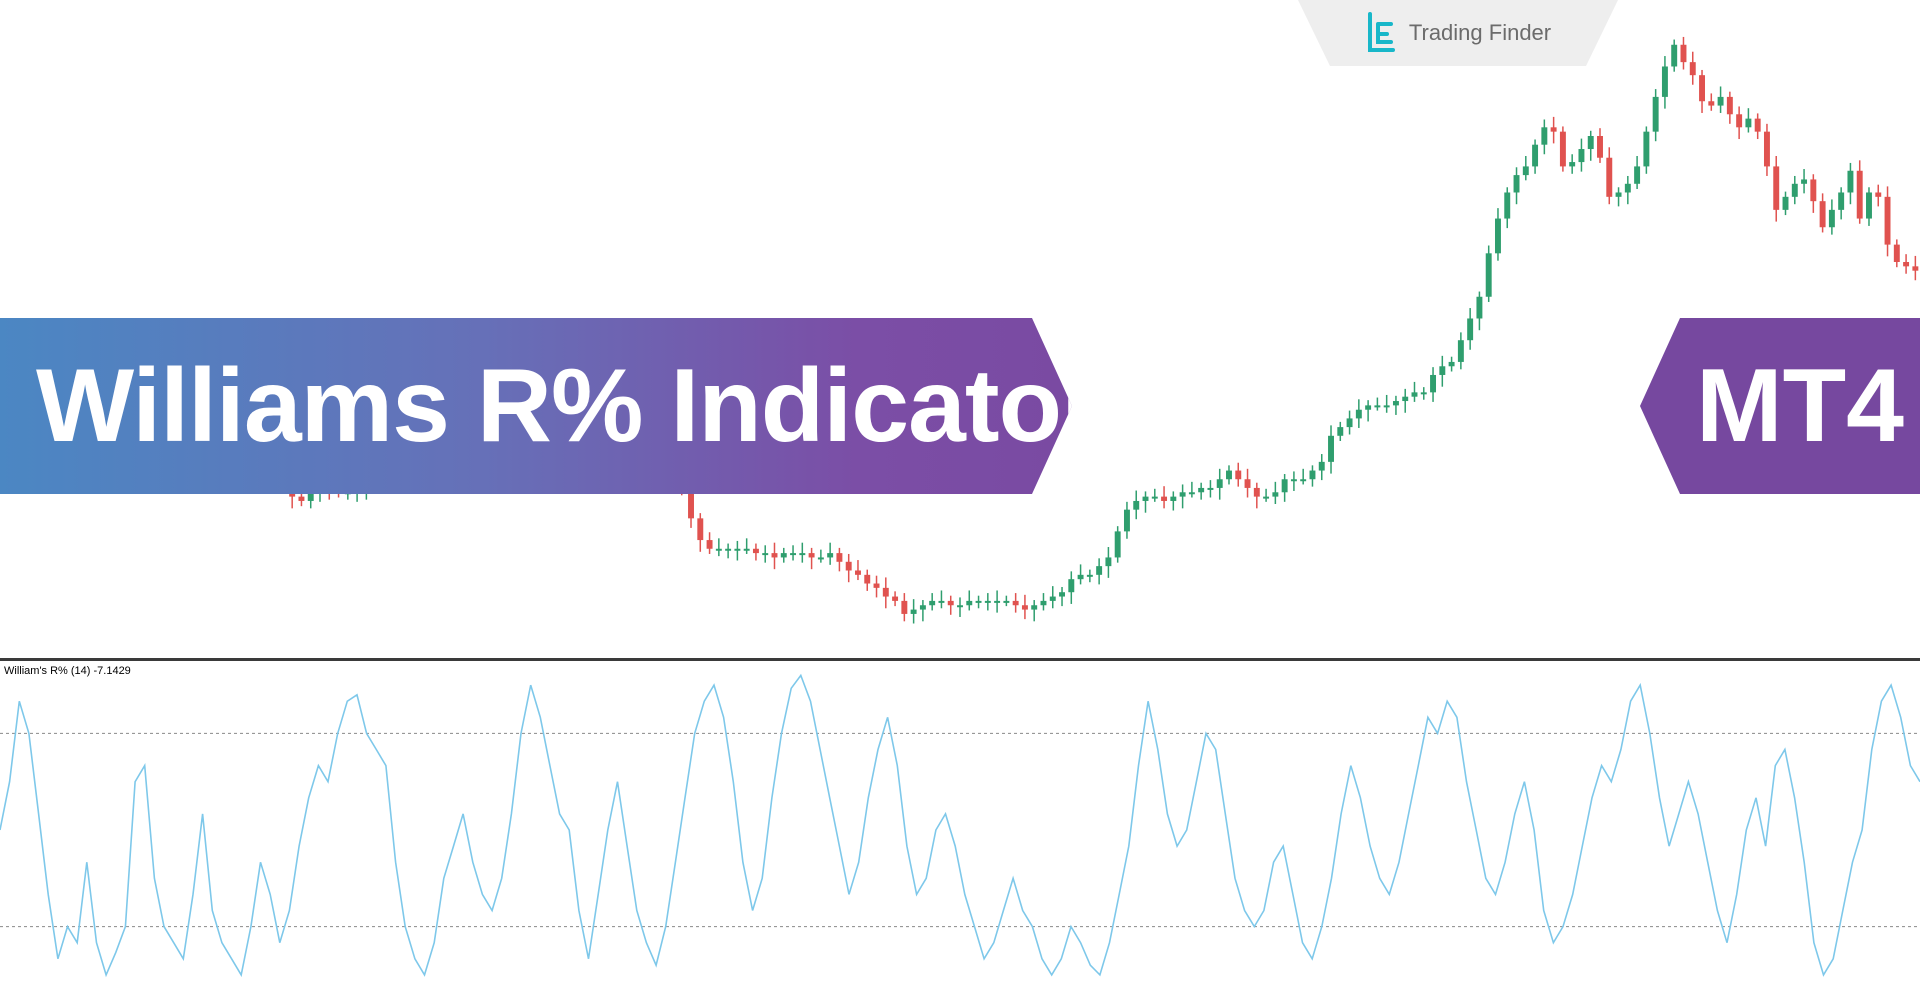 This screenshot has width=1920, height=996. What do you see at coordinates (1780, 406) in the screenshot?
I see `platform-badge: MT4` at bounding box center [1780, 406].